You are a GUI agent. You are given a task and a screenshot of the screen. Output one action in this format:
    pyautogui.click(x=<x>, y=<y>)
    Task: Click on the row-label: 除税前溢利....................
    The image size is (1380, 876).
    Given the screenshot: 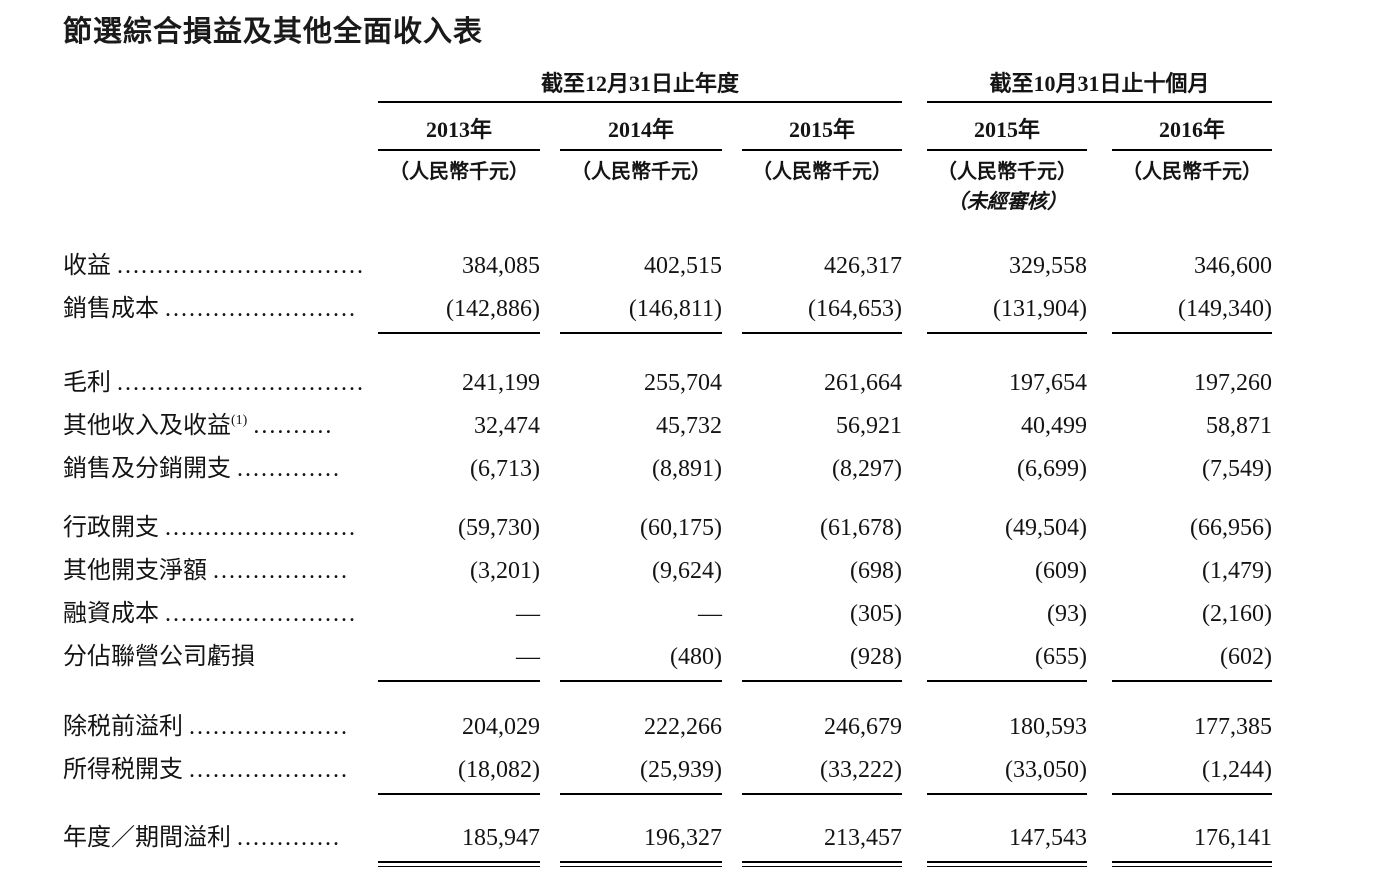 What is the action you would take?
    pyautogui.click(x=220, y=727)
    